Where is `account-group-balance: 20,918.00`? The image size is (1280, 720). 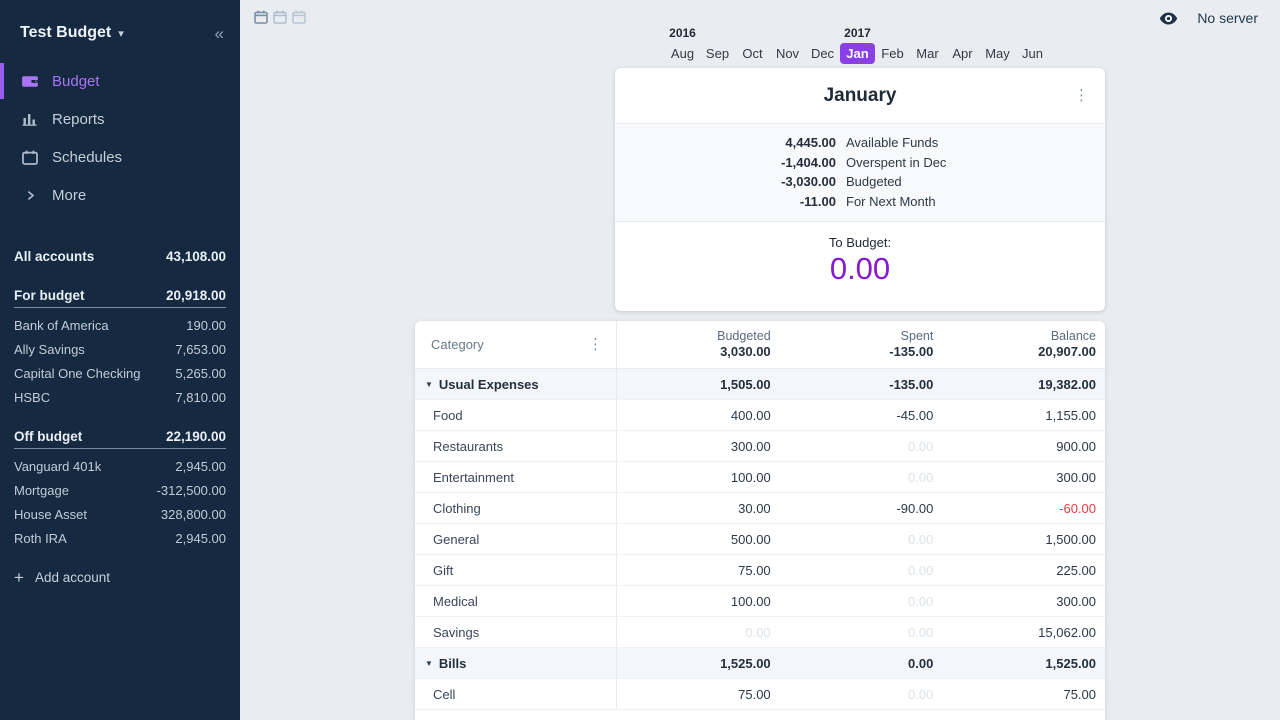
account-group-balance: 20,918.00 is located at coordinates (195, 295).